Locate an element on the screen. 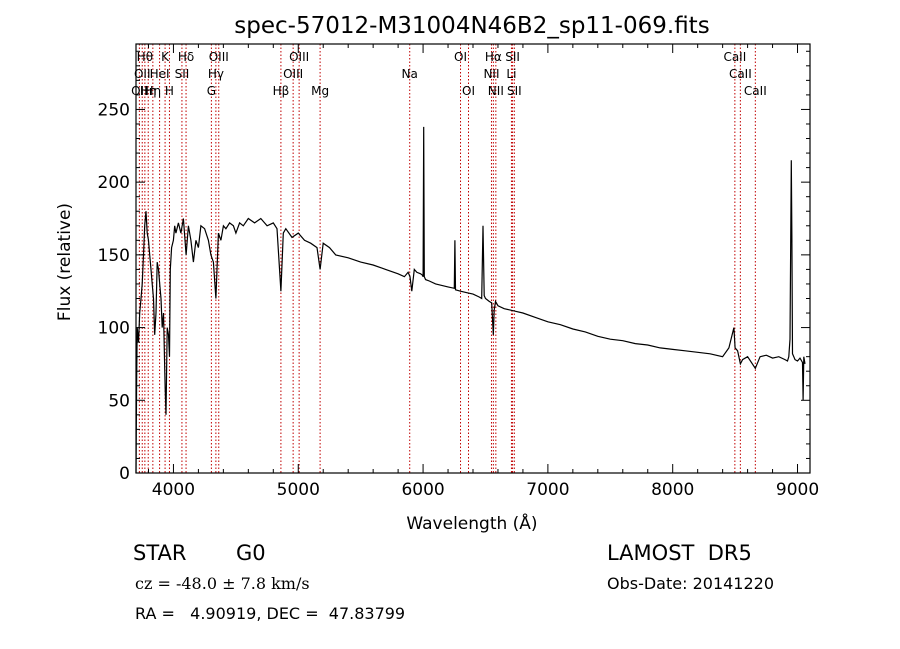  coordinates: RA = 4.90919, DEC = 47.83799 is located at coordinates (270, 613).